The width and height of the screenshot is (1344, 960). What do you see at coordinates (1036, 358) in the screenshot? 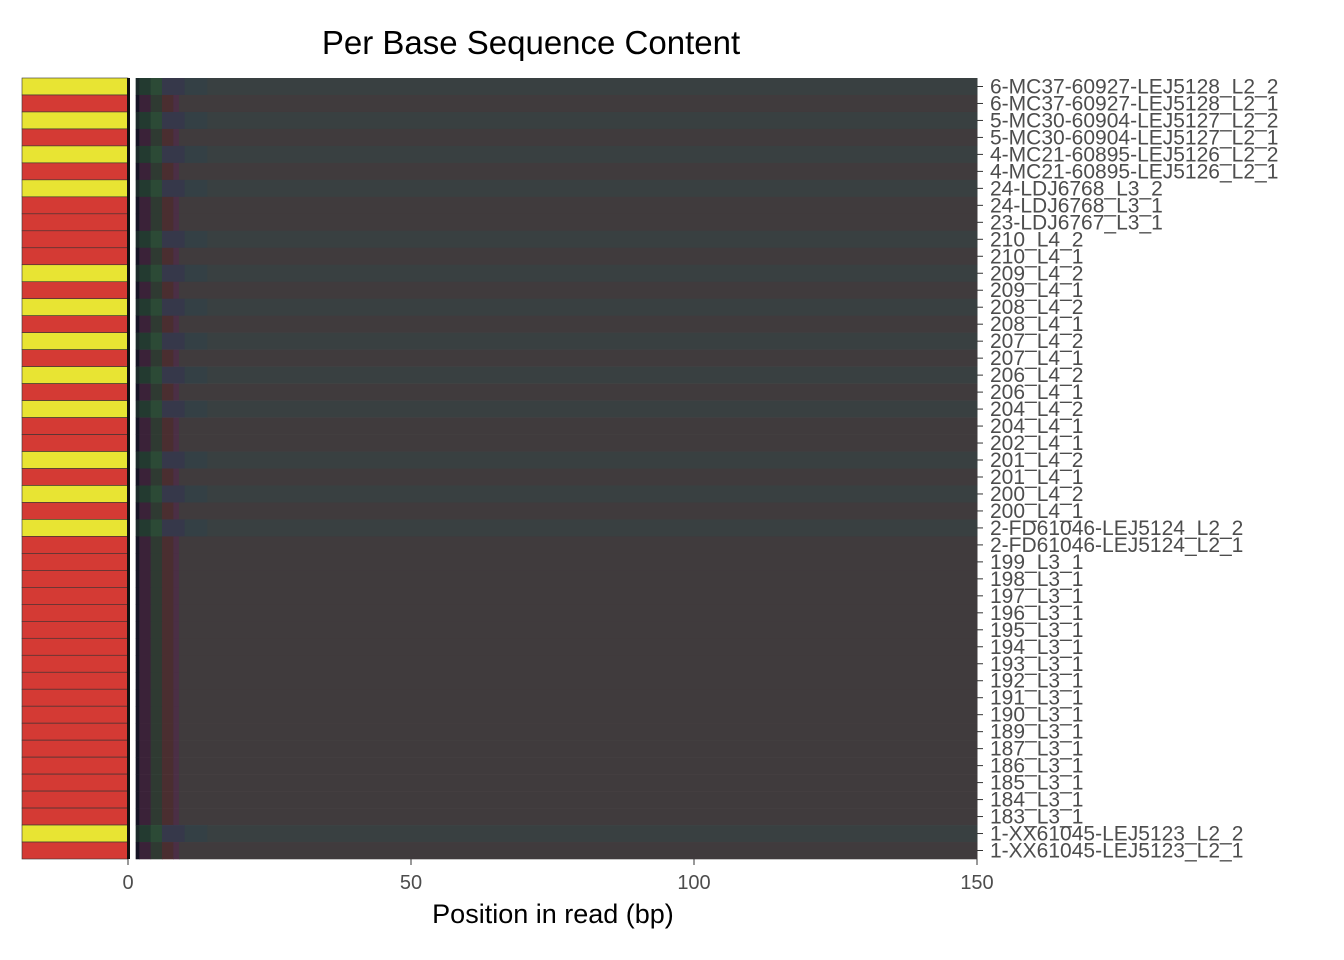
I see `y-tick-label: 207_L4_1` at bounding box center [1036, 358].